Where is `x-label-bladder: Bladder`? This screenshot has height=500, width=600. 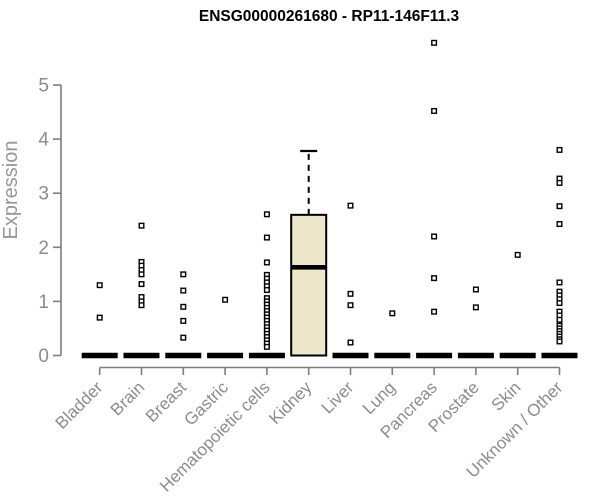
x-label-bladder: Bladder is located at coordinates (79, 405).